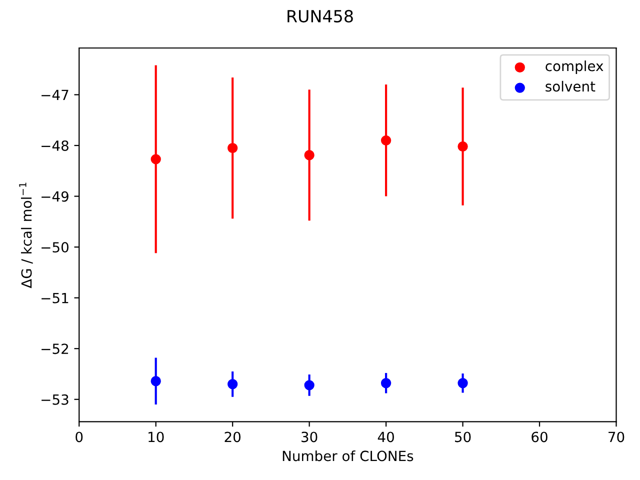 This screenshot has height=480, width=640. I want to click on y-tick-label: −50, so click(55, 247).